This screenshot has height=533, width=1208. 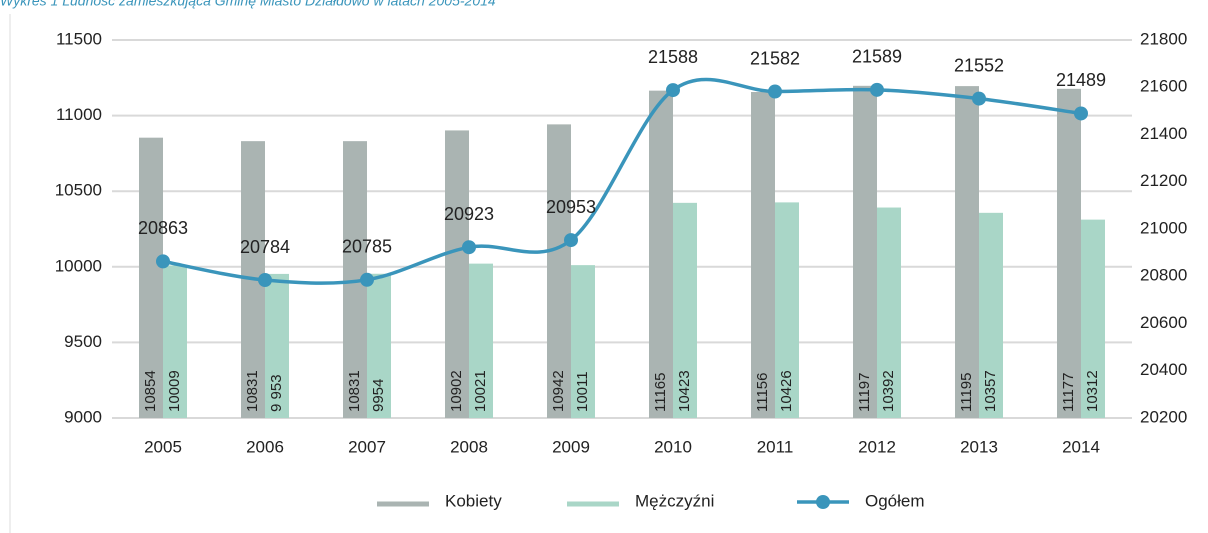 What do you see at coordinates (367, 446) in the screenshot?
I see `x-tick-label: 2007` at bounding box center [367, 446].